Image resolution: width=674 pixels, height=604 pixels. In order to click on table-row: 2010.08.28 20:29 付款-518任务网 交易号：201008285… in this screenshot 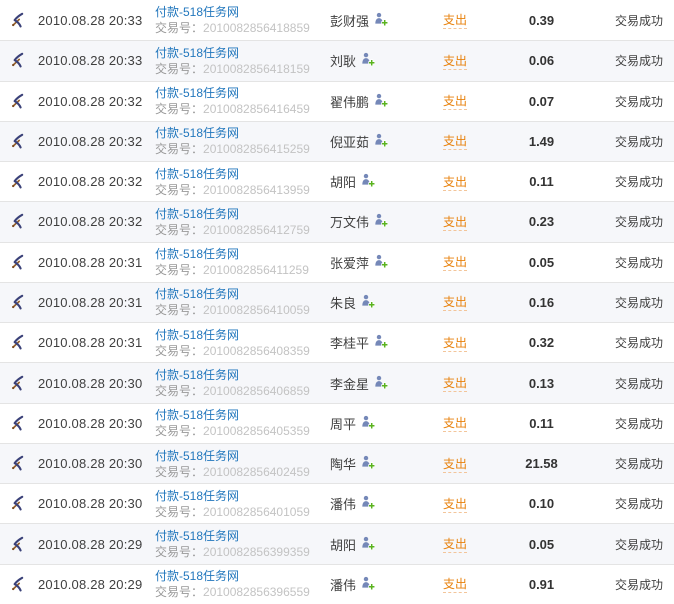, I will do `click(337, 583)`.